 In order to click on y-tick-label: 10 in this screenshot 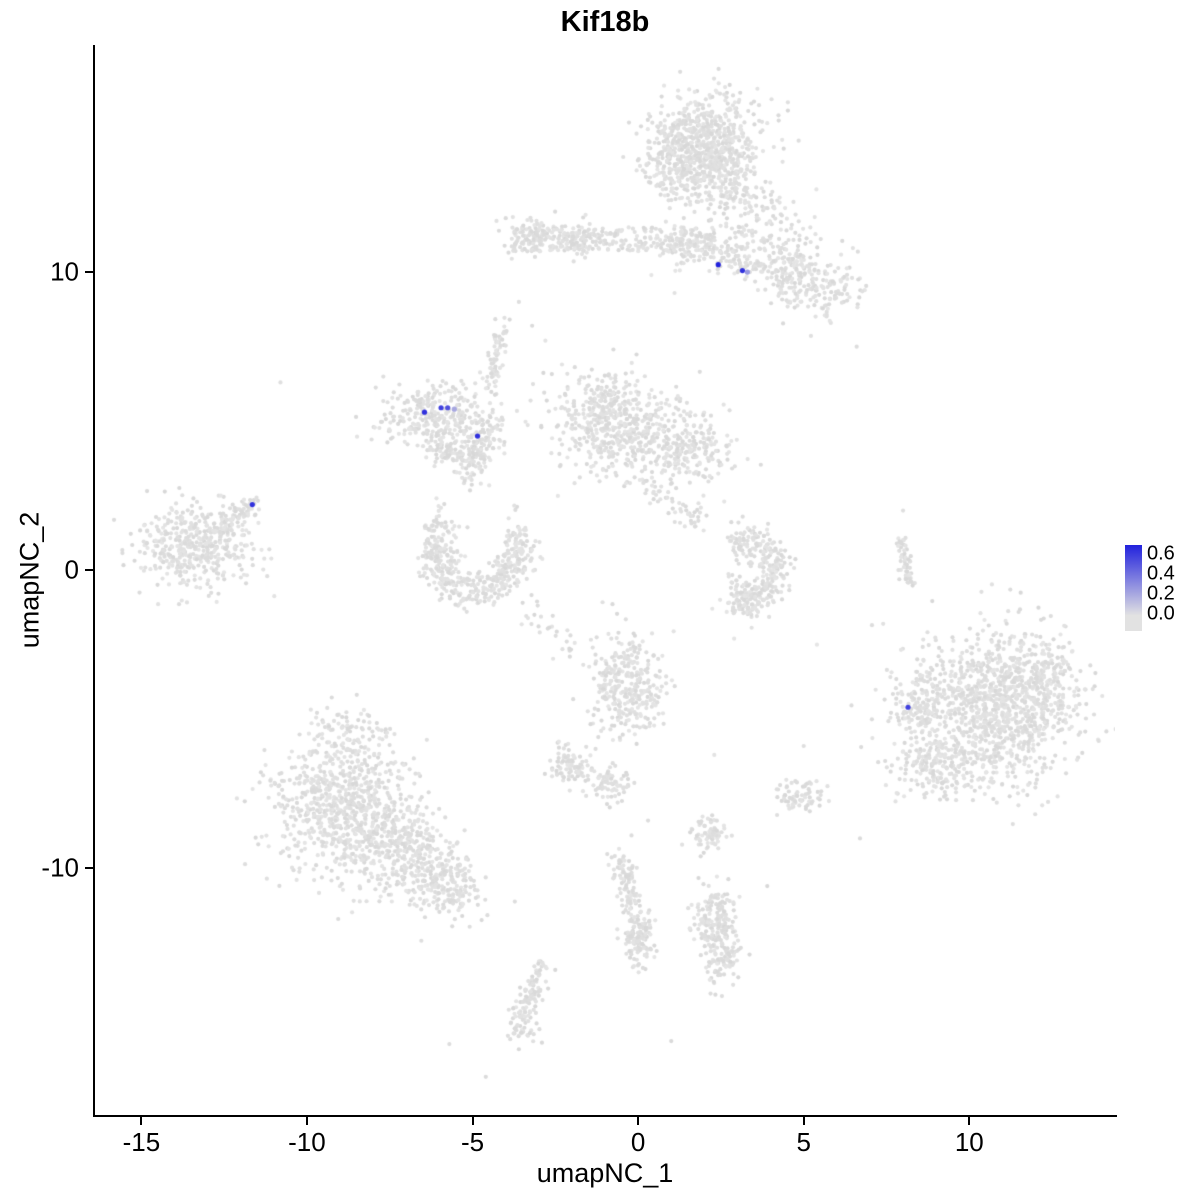, I will do `click(64, 271)`.